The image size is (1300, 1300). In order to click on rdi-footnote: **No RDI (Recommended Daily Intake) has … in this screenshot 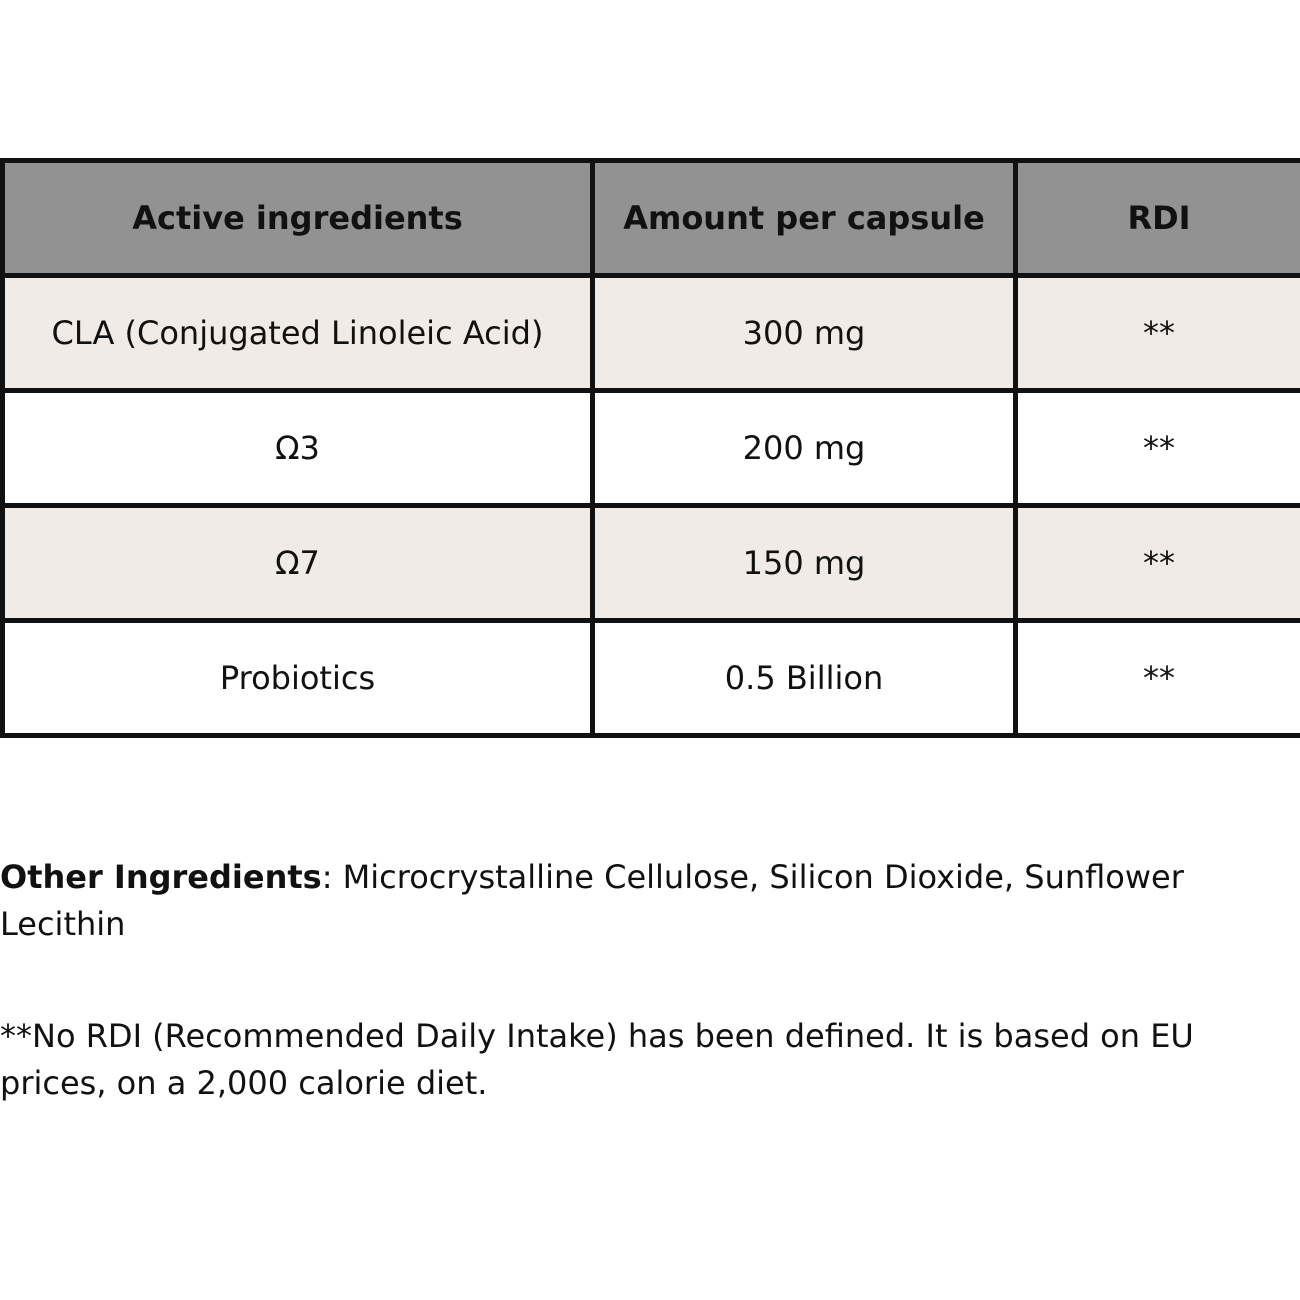, I will do `click(597, 1059)`.